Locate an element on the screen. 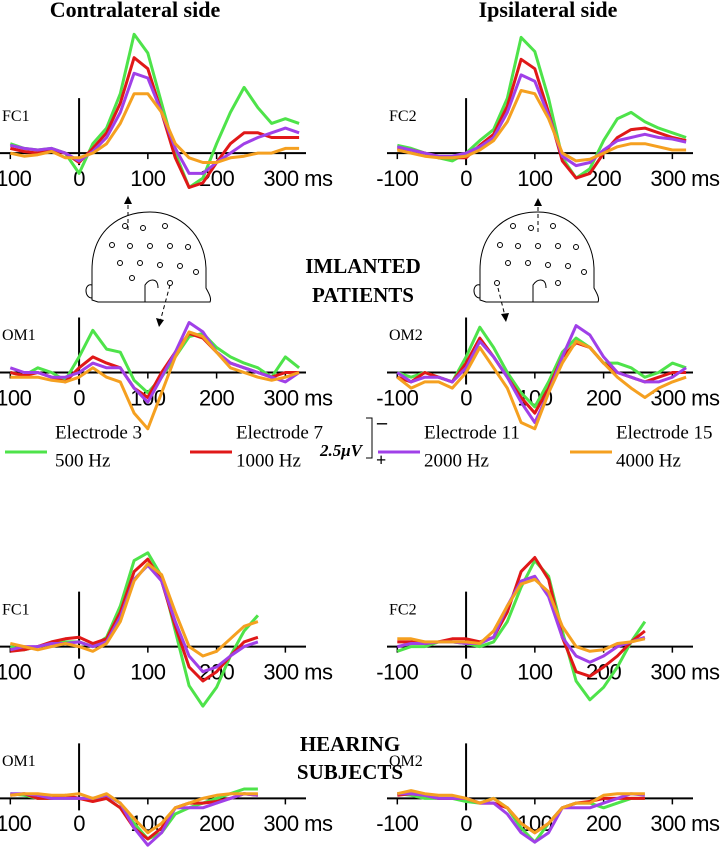  column-title: Ipsilateral side is located at coordinates (548, 11).